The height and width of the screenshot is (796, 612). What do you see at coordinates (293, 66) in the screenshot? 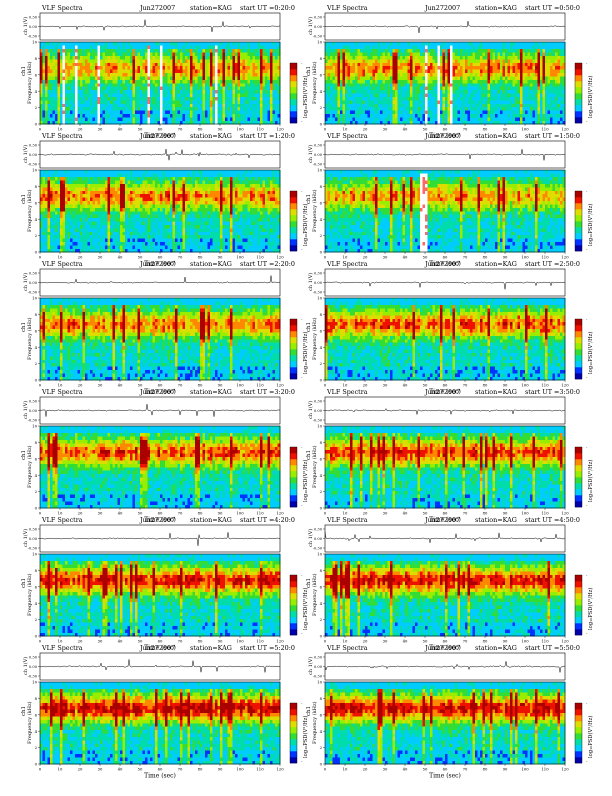
I see `colorbar-swatch` at bounding box center [293, 66].